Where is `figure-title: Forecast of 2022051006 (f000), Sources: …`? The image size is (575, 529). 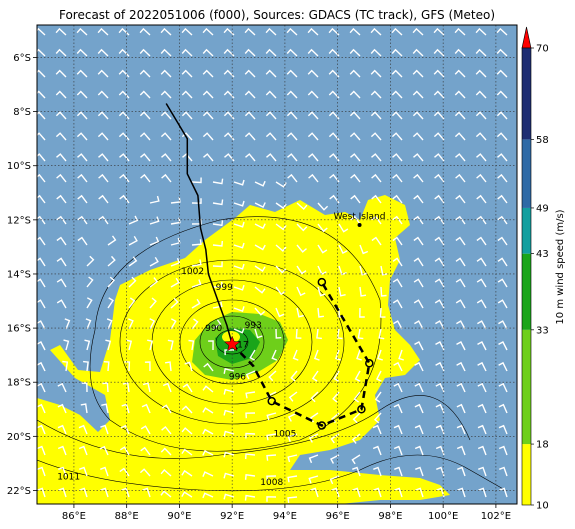
figure-title: Forecast of 2022051006 (f000), Sources: … is located at coordinates (277, 15).